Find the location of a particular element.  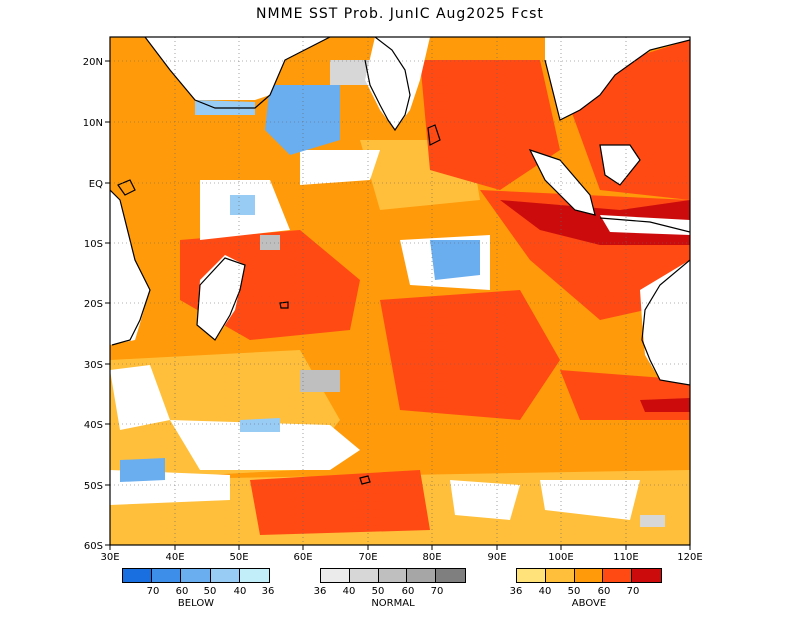

lat-label: 40S is located at coordinates (93, 425).